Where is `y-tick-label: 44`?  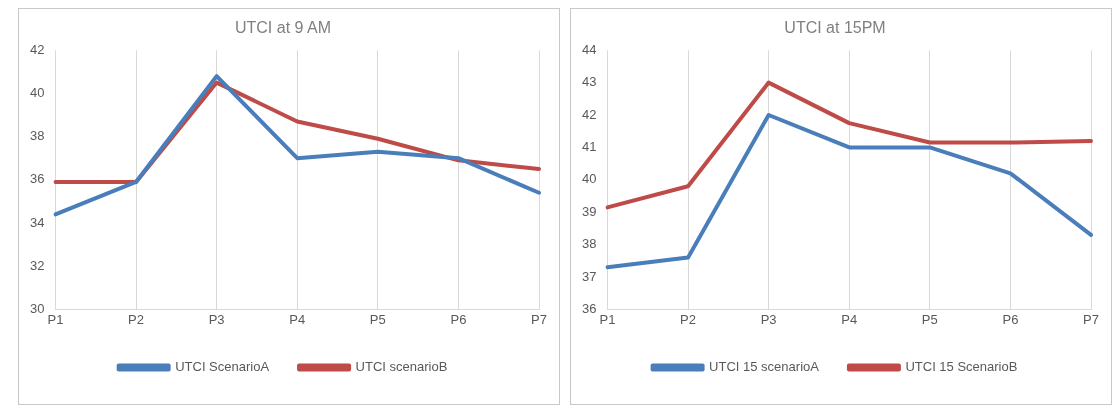 y-tick-label: 44 is located at coordinates (589, 49).